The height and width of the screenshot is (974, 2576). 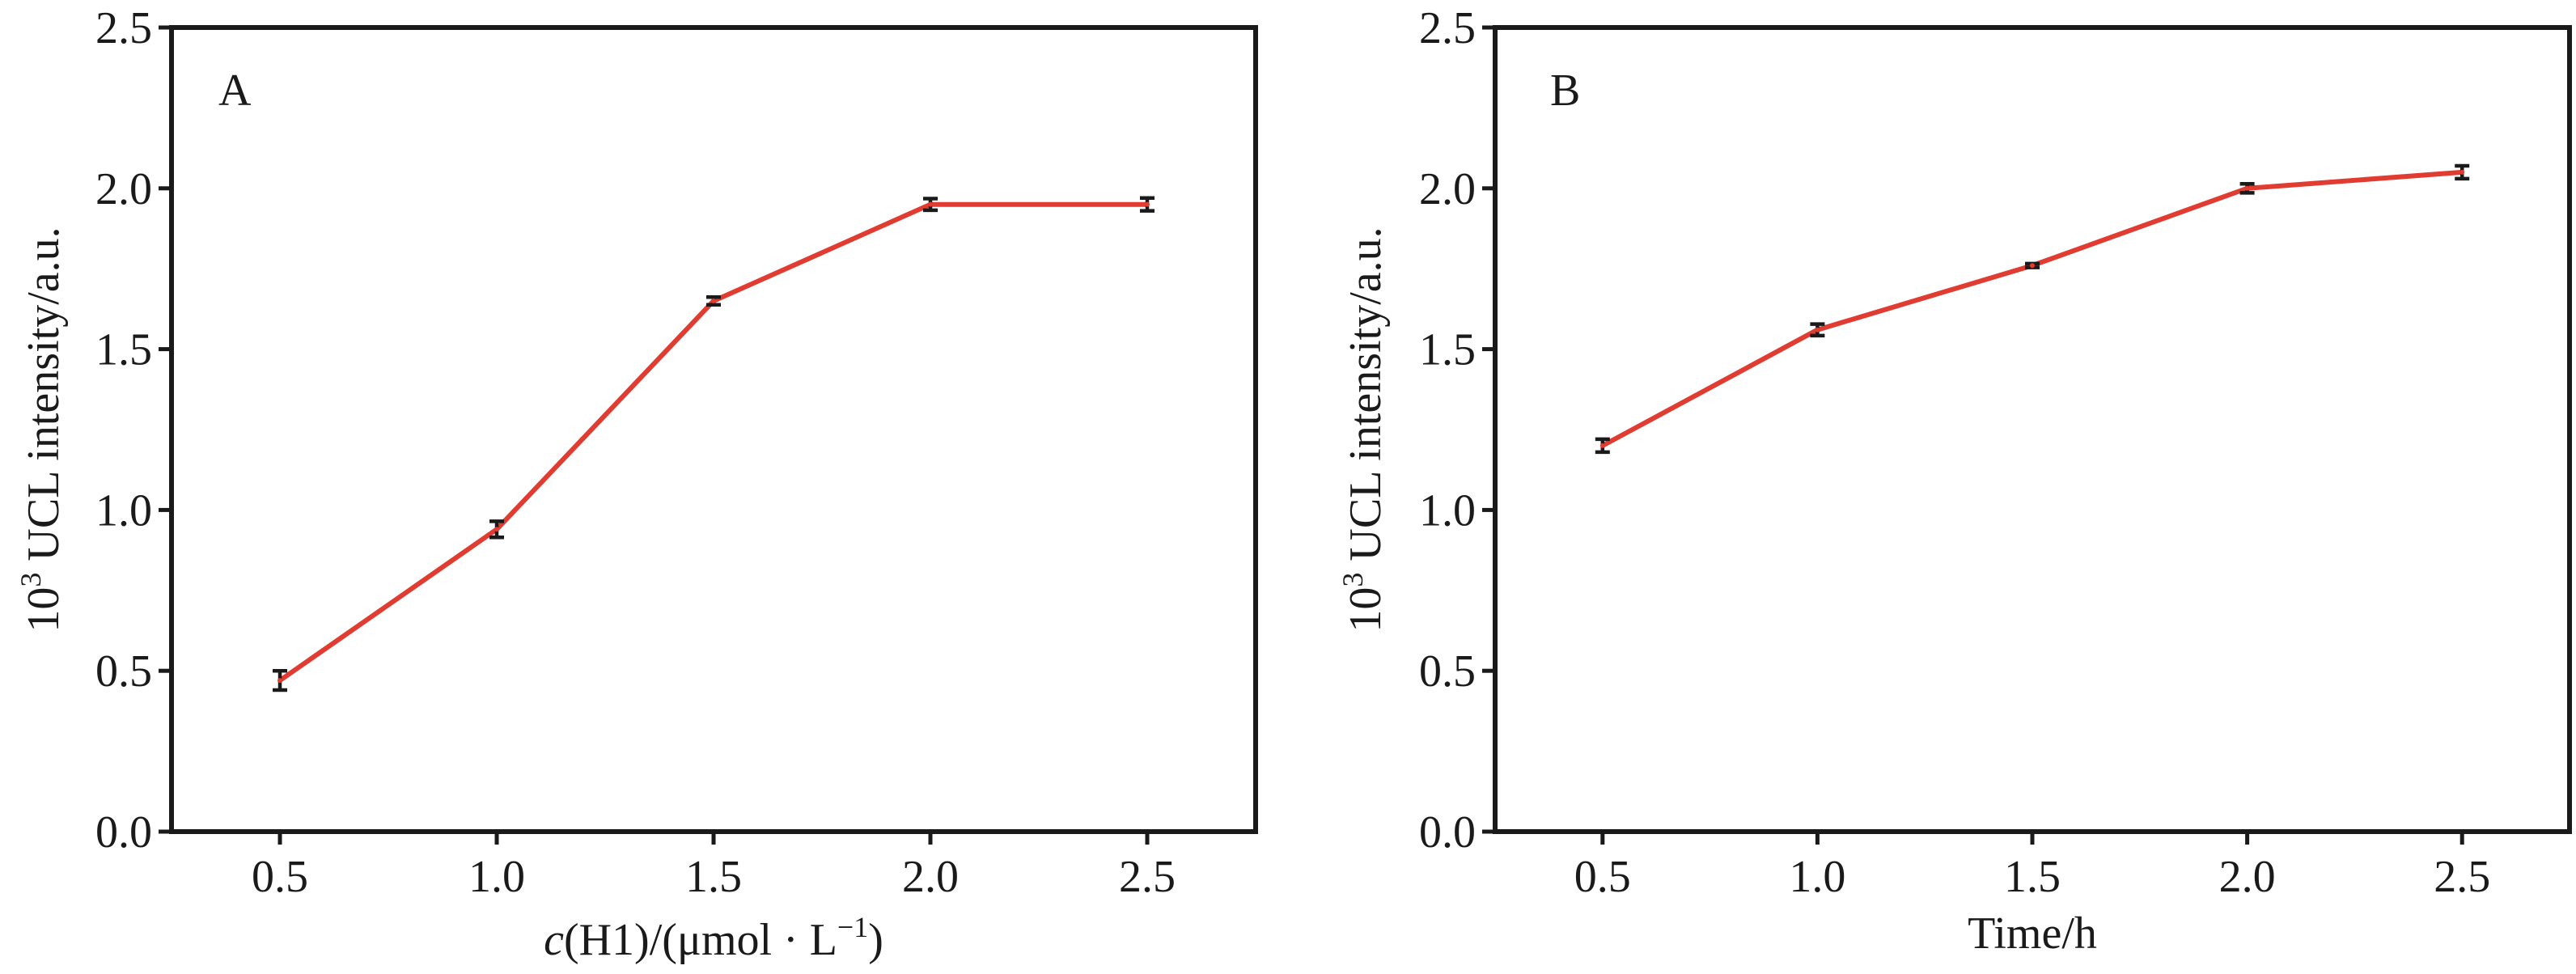 What do you see at coordinates (1447, 28) in the screenshot?
I see `panel-b-y-tick-label-5: 2.5` at bounding box center [1447, 28].